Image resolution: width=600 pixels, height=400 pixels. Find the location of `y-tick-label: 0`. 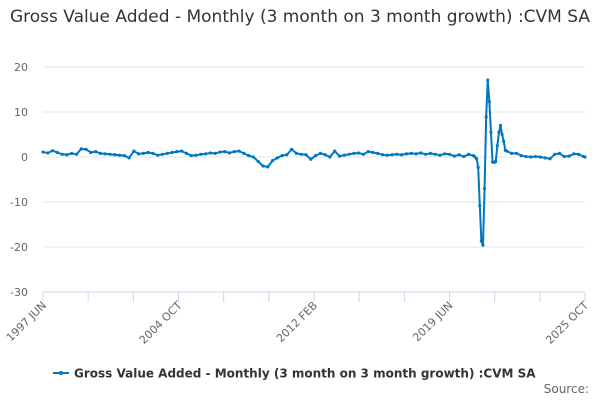

y-tick-label: 0 is located at coordinates (24, 157).